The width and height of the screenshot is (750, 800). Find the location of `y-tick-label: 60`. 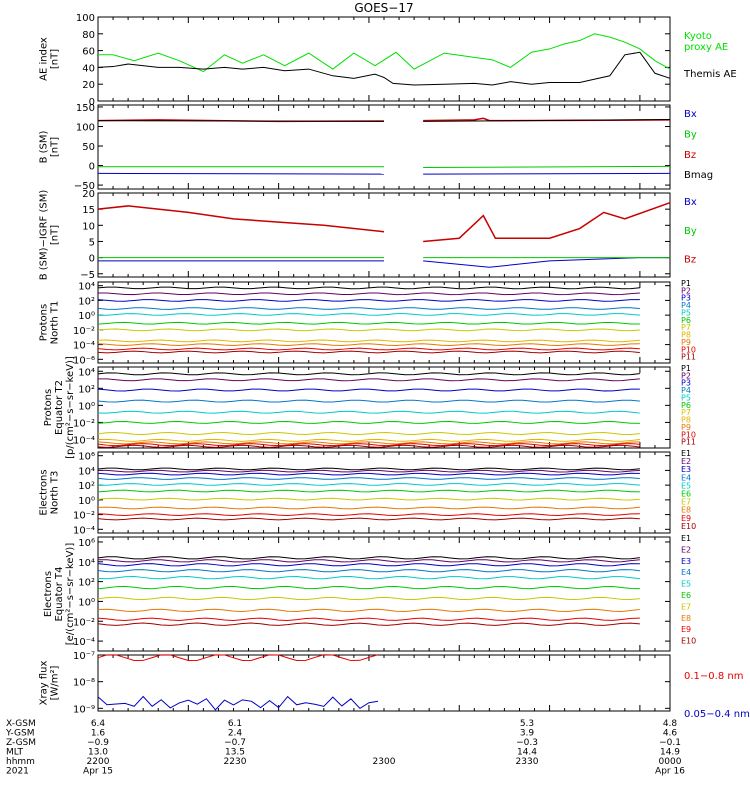

y-tick-label: 60 is located at coordinates (88, 52).